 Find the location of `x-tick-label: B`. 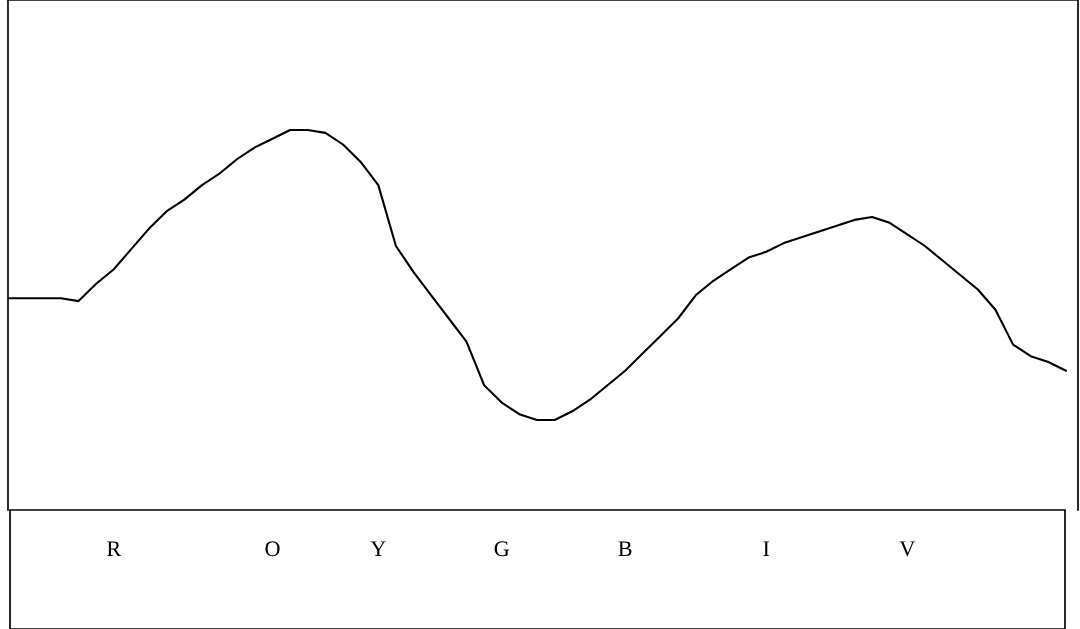

x-tick-label: B is located at coordinates (625, 549).